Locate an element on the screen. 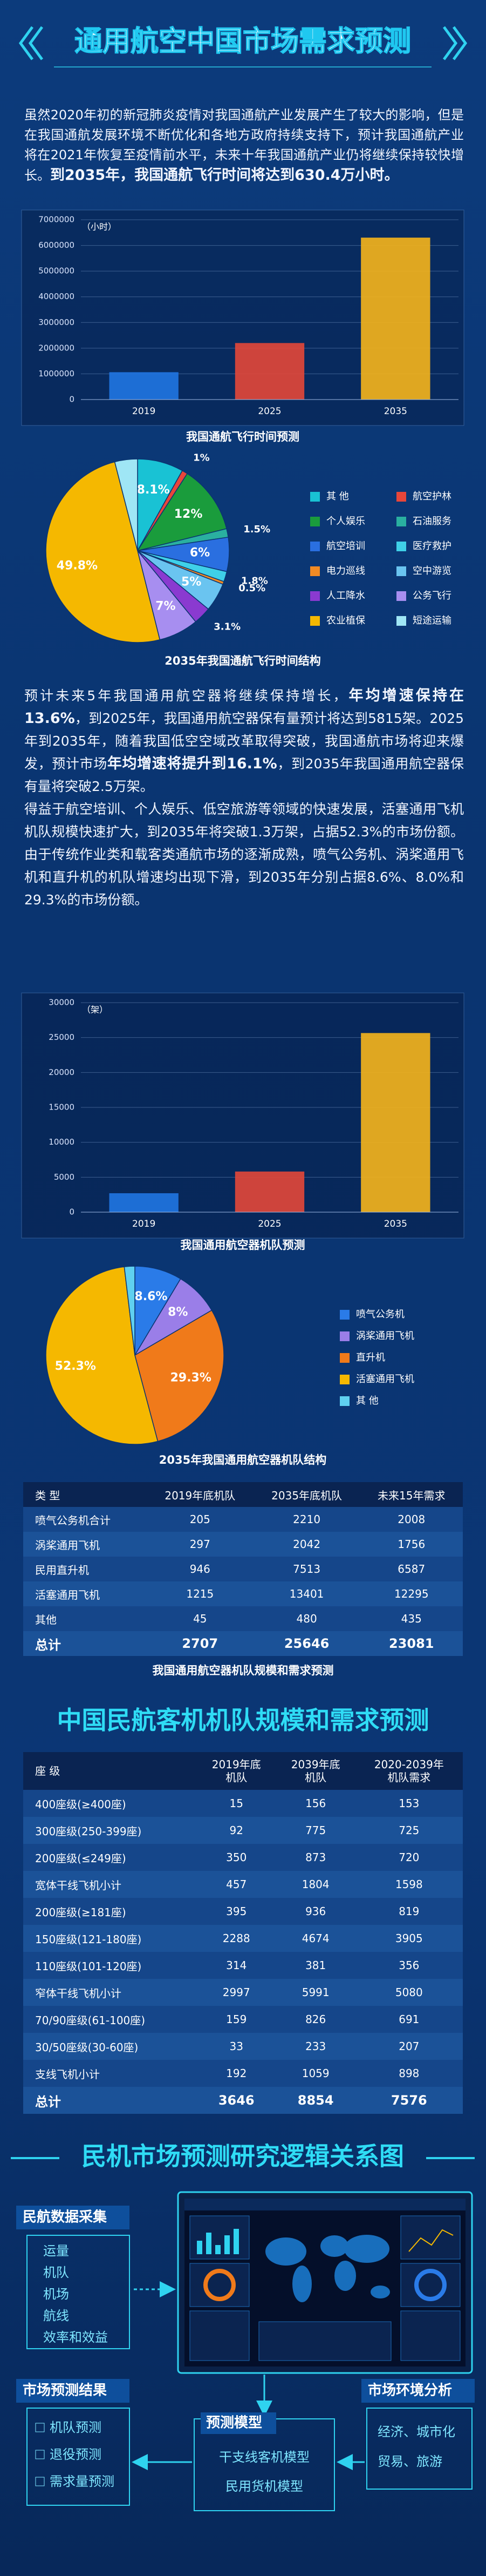 This screenshot has width=486, height=2576. y-tick-label: 5000 is located at coordinates (64, 1177).